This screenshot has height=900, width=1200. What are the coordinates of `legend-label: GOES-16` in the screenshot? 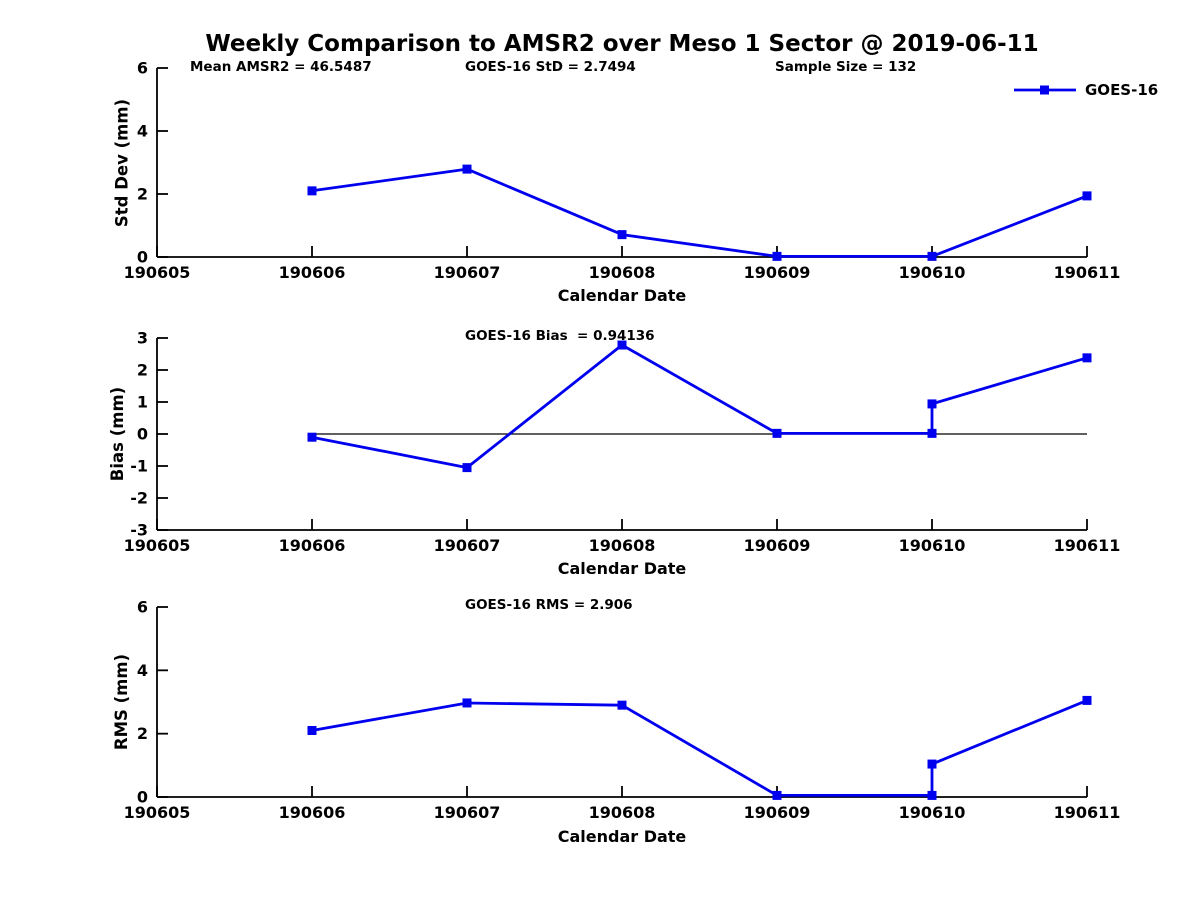 It's located at (1122, 90).